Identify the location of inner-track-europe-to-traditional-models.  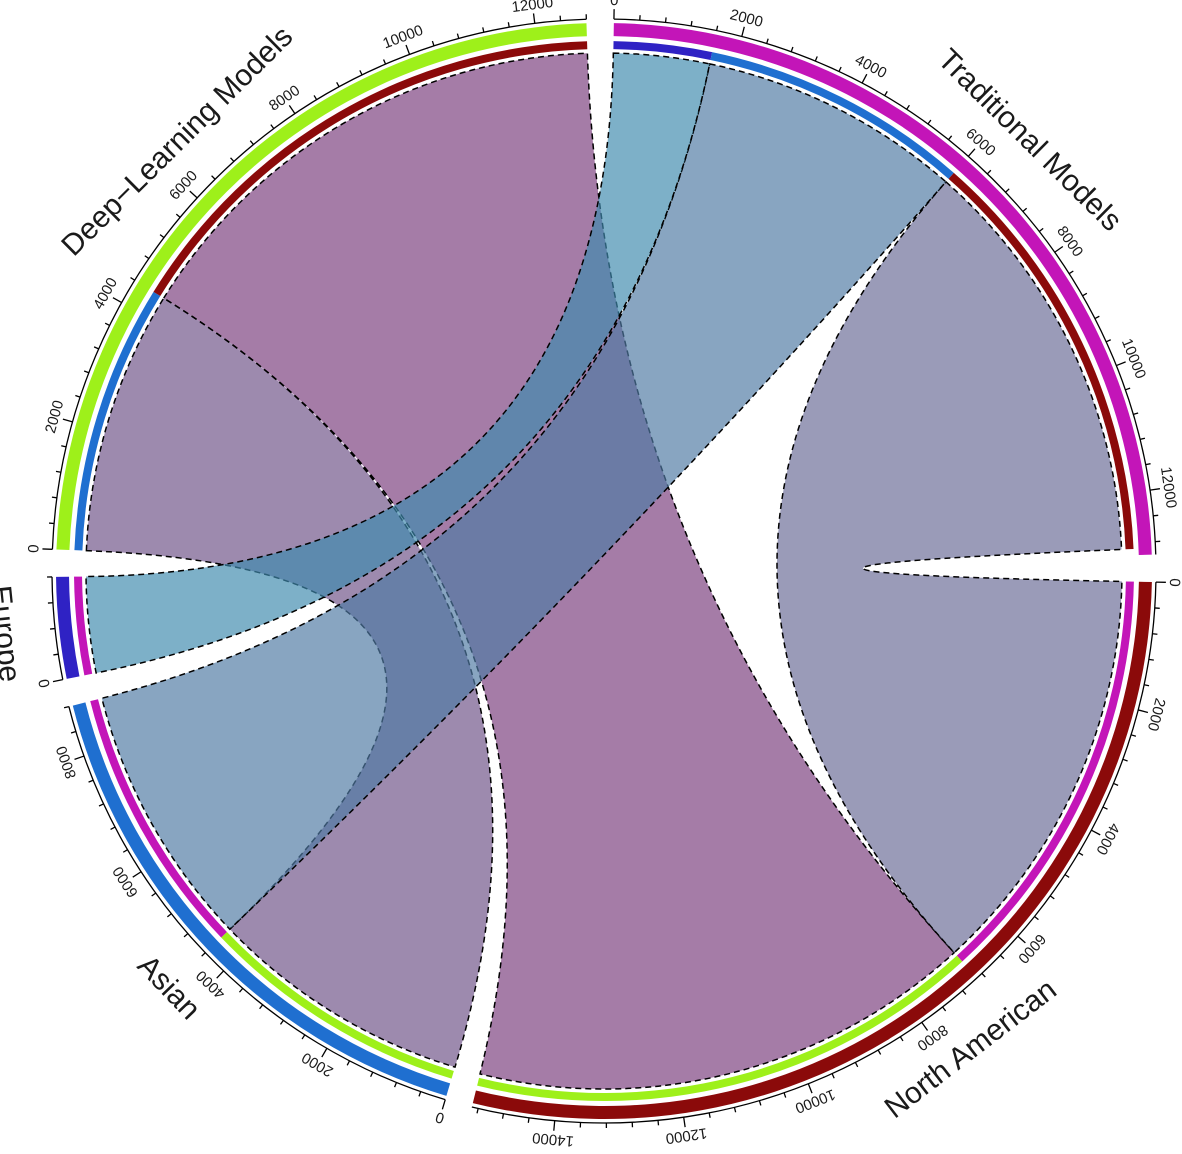
(83, 626).